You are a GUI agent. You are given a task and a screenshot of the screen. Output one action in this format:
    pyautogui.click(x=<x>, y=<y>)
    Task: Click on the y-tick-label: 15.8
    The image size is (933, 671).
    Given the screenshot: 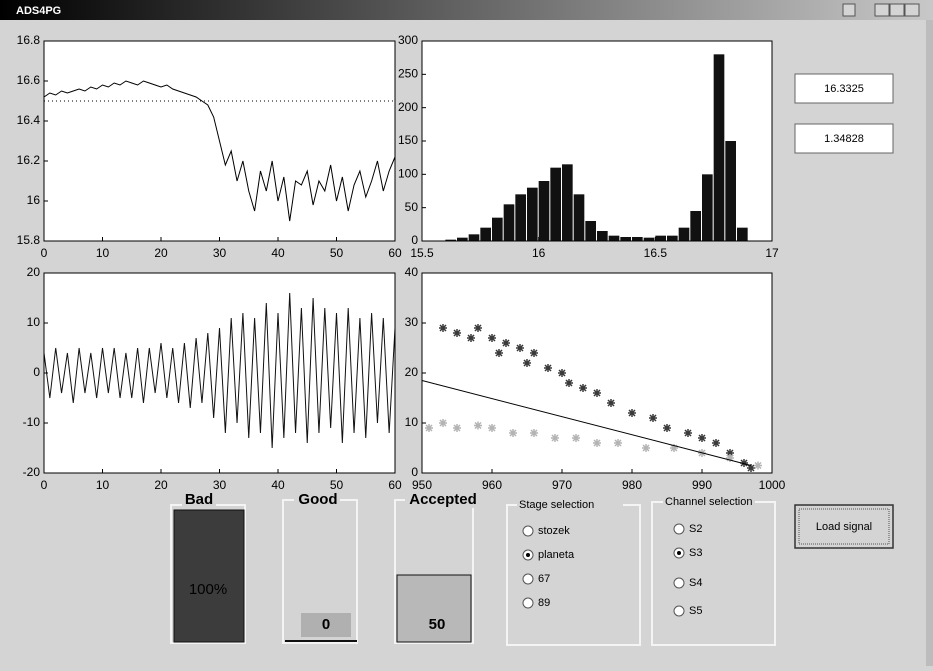 What is the action you would take?
    pyautogui.click(x=29, y=240)
    